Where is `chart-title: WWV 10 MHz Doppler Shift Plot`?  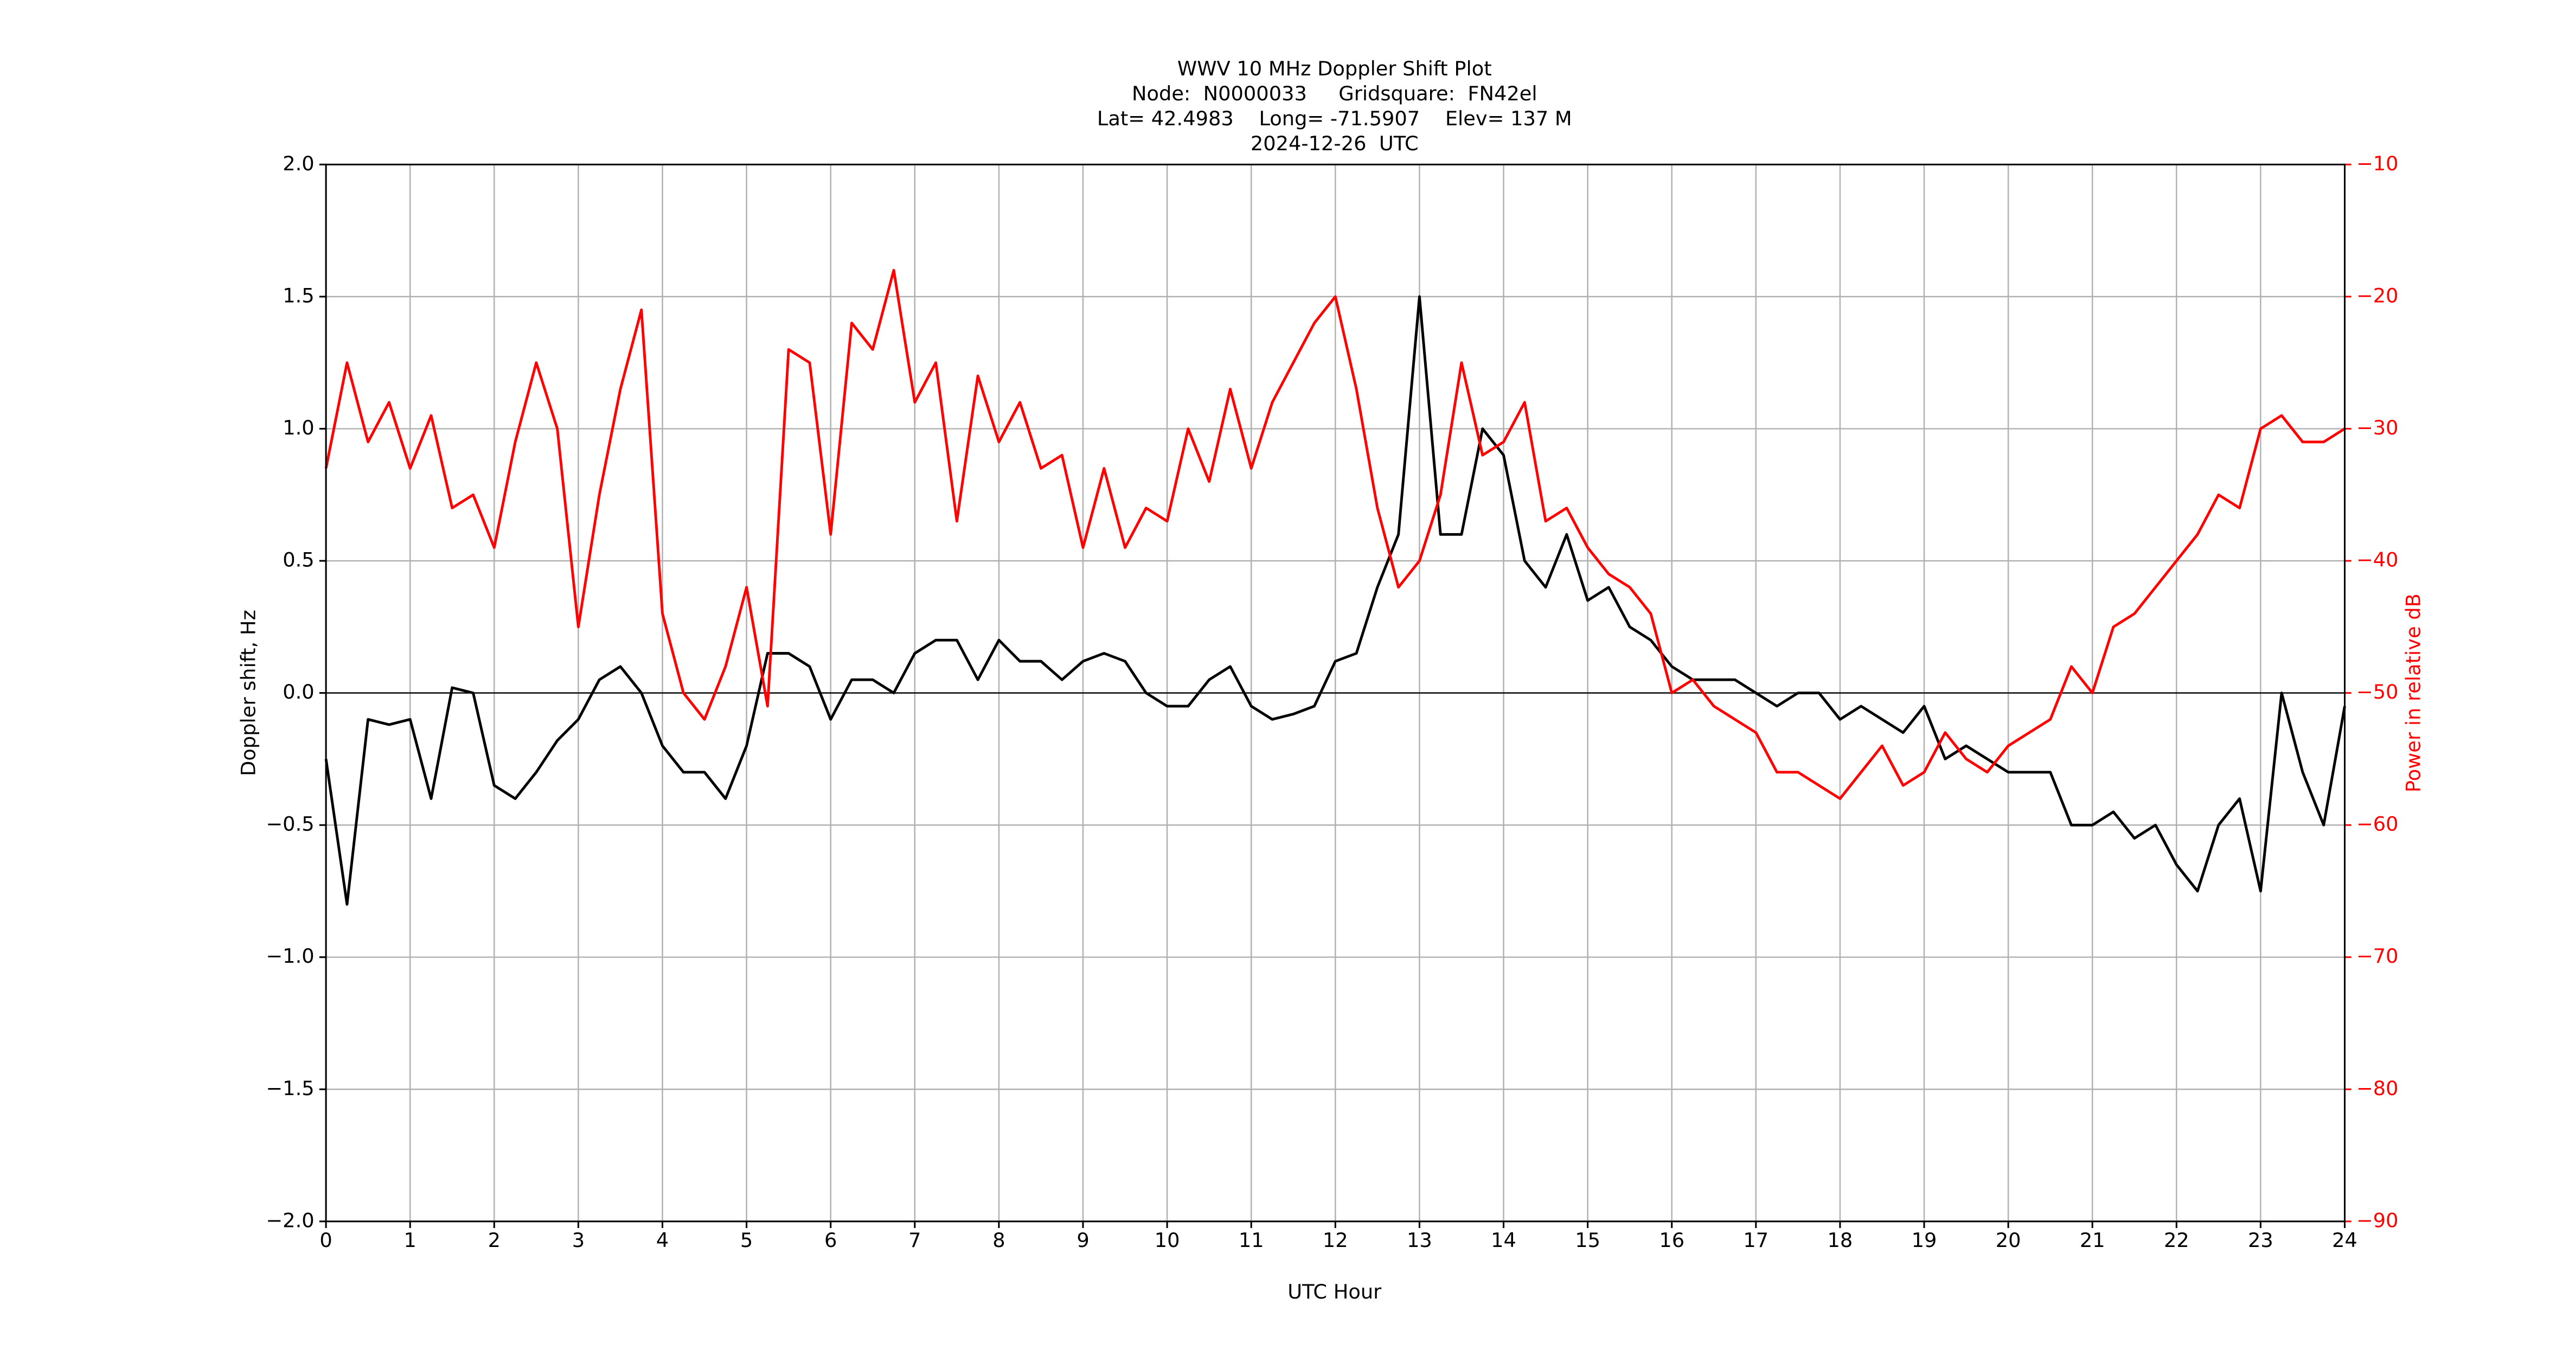
chart-title: WWV 10 MHz Doppler Shift Plot is located at coordinates (1334, 68).